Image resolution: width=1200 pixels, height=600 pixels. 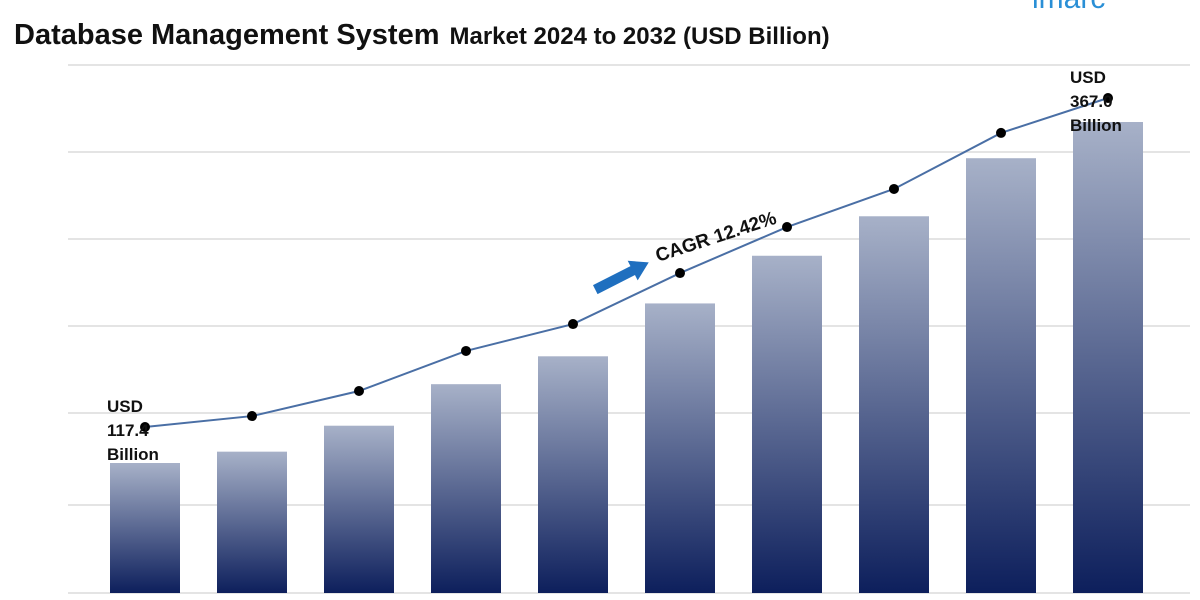 What do you see at coordinates (640, 36) in the screenshot?
I see `subtitle: Market 2024 to 2032 (USD Billion)` at bounding box center [640, 36].